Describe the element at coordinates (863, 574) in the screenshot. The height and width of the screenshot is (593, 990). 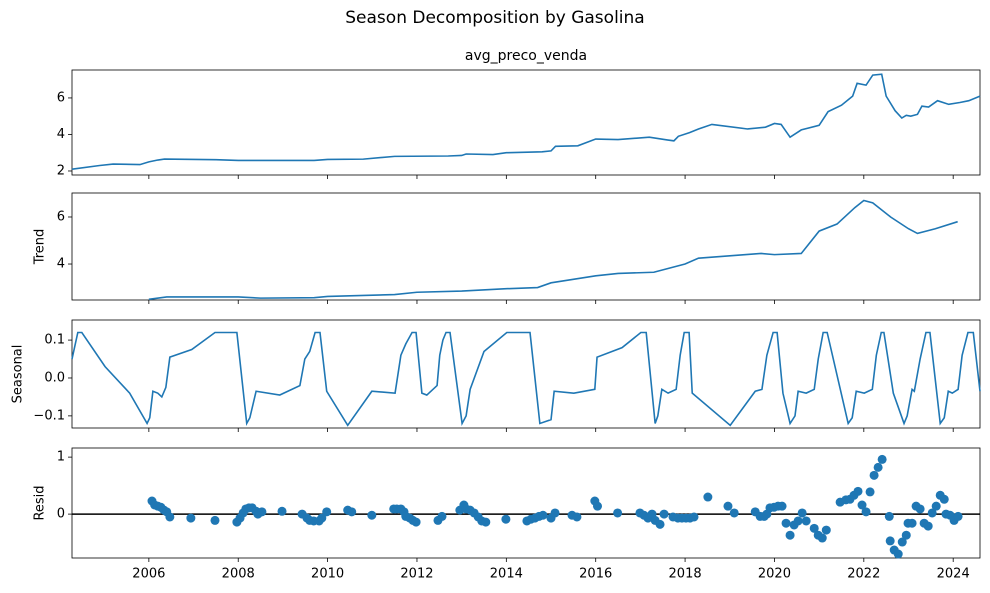
I see `x-tick-label: 2022` at that location.